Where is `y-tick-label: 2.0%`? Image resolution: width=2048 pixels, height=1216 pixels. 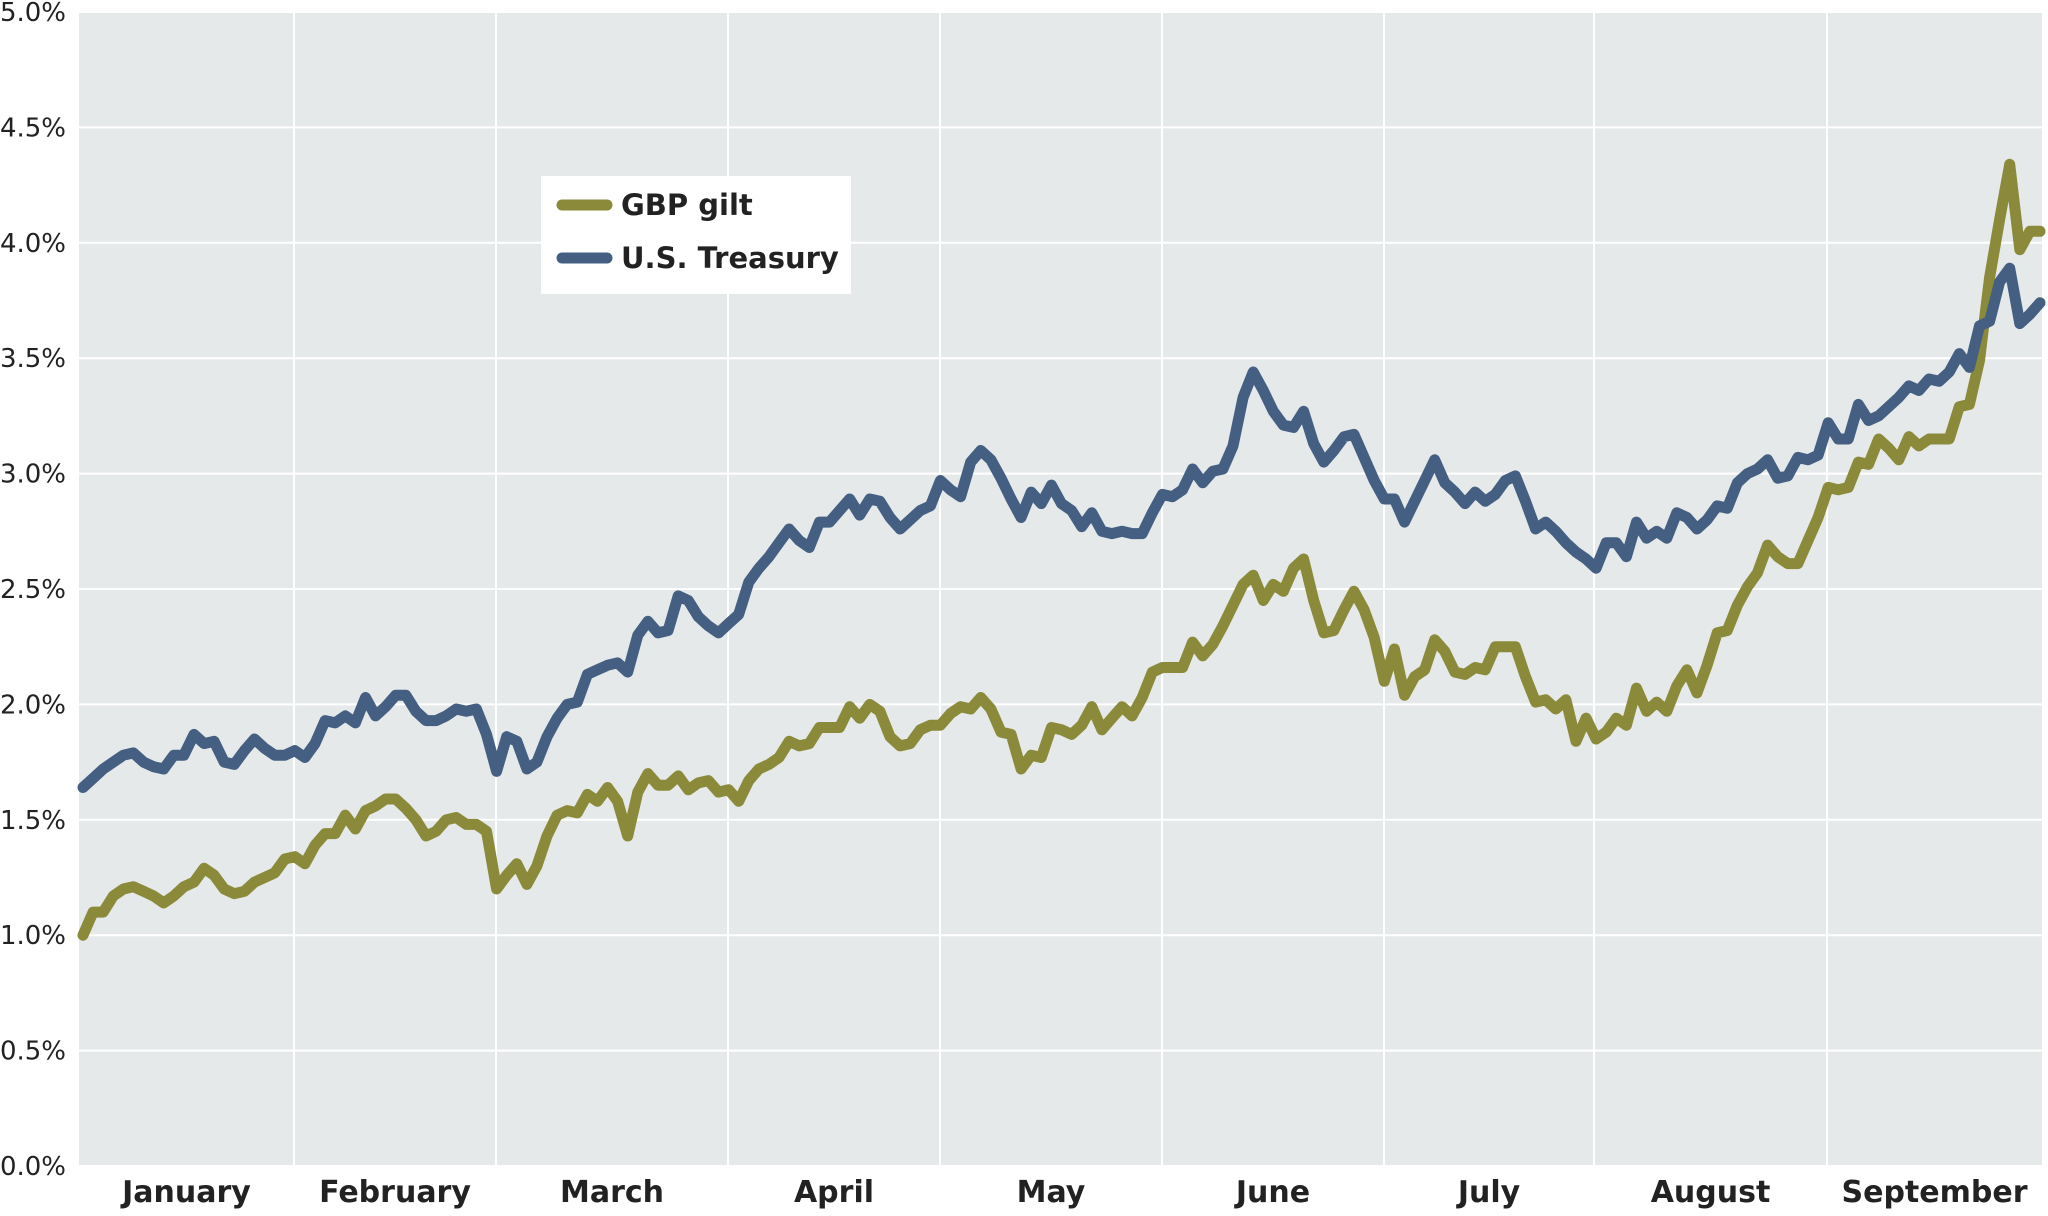 y-tick-label: 2.0% is located at coordinates (33, 705).